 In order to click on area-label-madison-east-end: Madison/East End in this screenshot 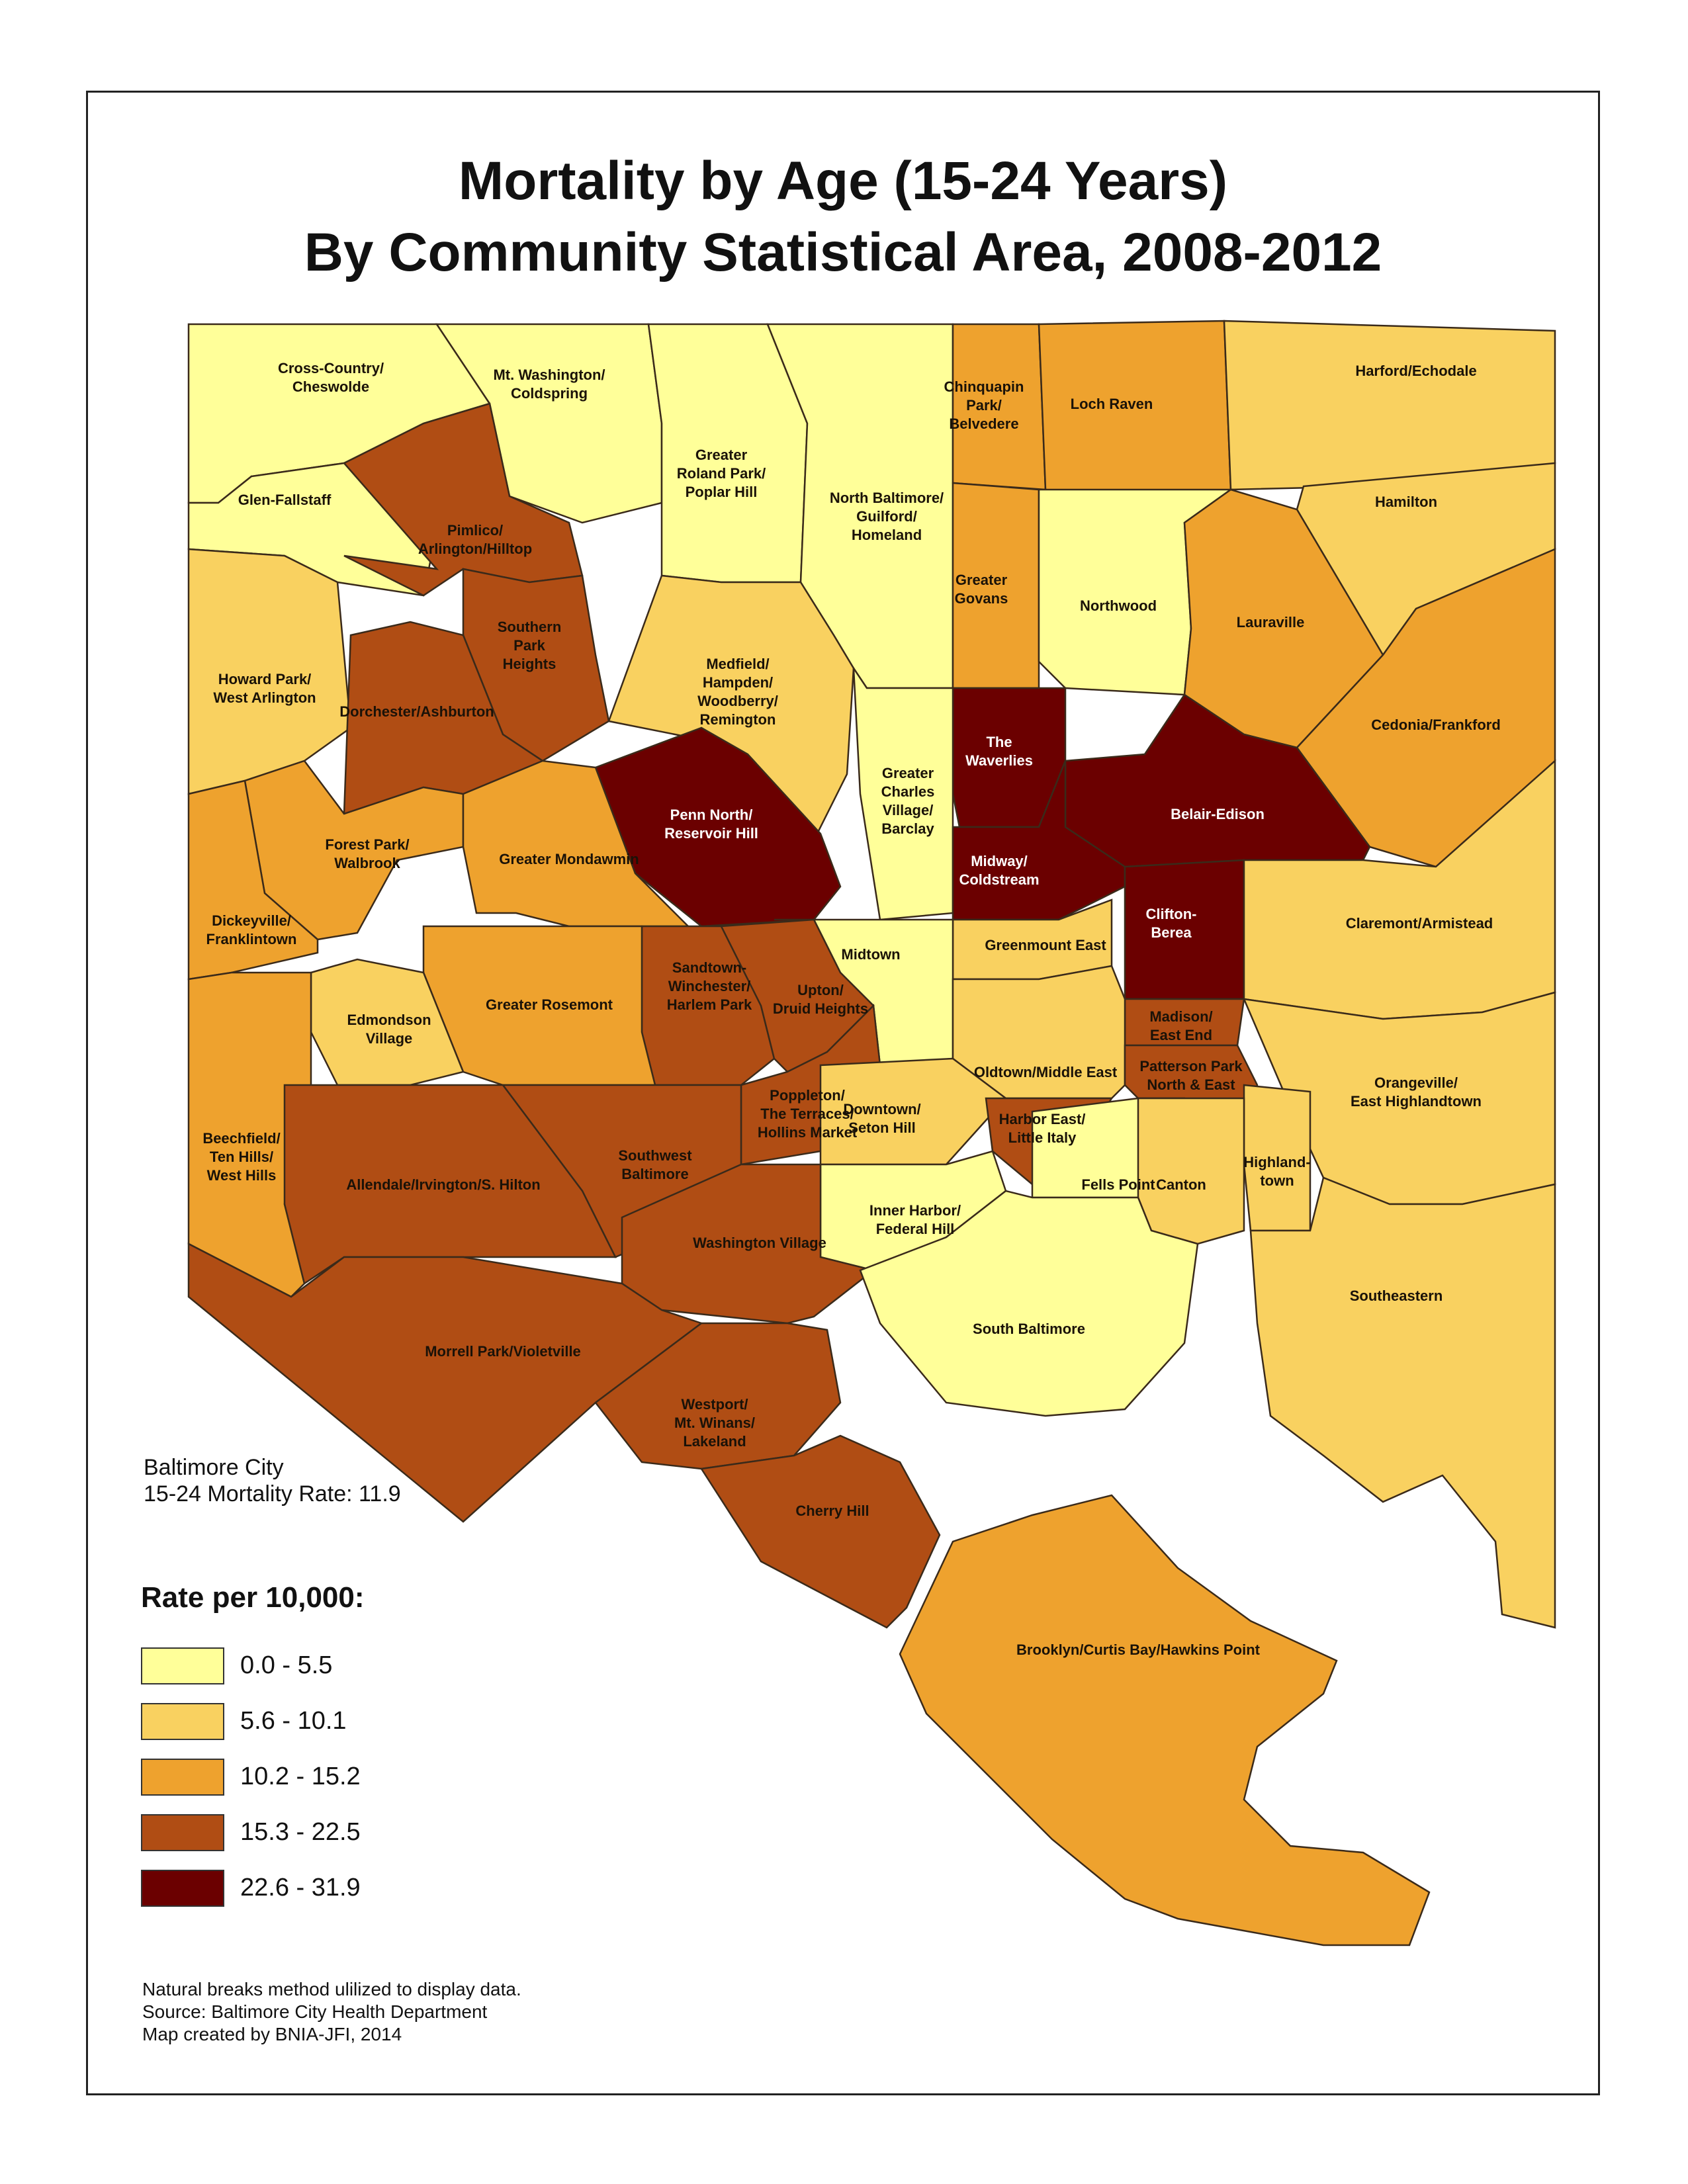, I will do `click(1180, 1025)`.